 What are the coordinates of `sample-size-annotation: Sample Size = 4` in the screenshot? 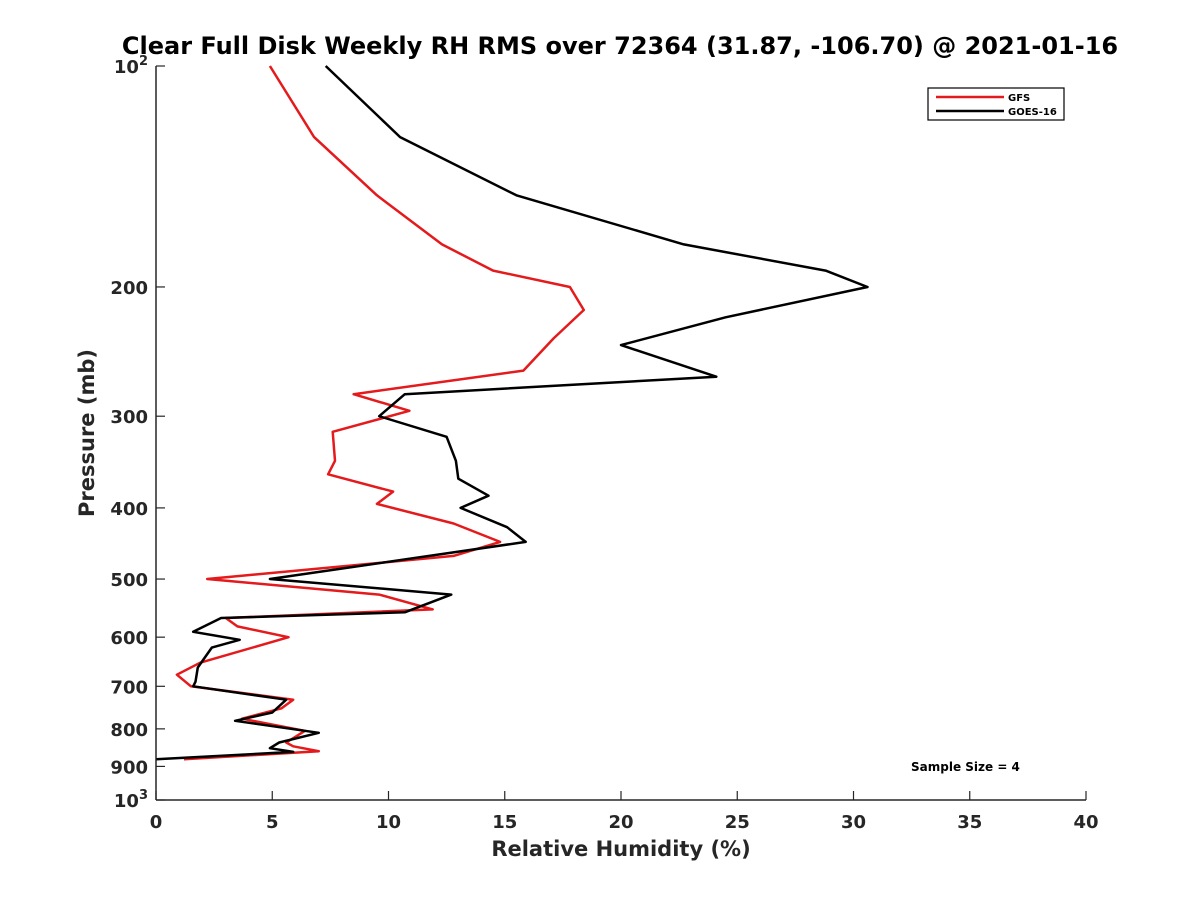 It's located at (965, 767).